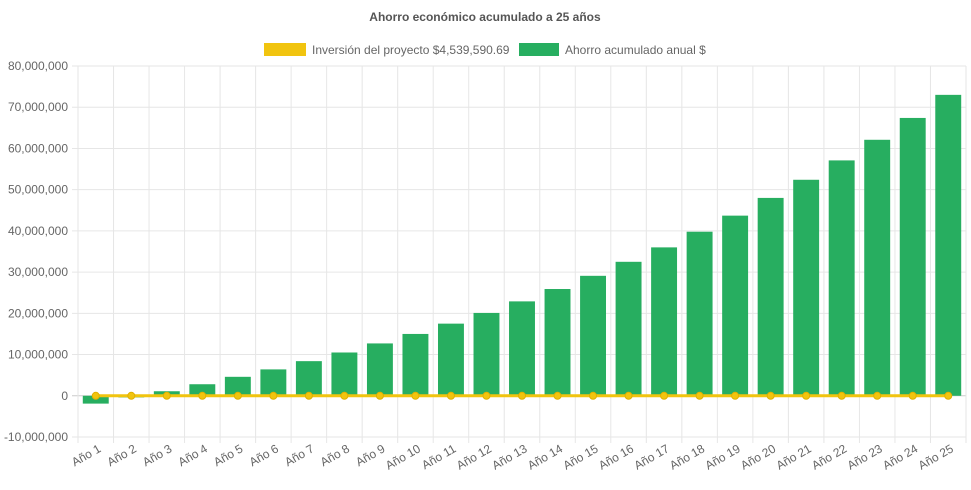  Describe the element at coordinates (411, 50) in the screenshot. I see `legend-label-investment: Inversión del proyecto $4,539,590.69` at that location.